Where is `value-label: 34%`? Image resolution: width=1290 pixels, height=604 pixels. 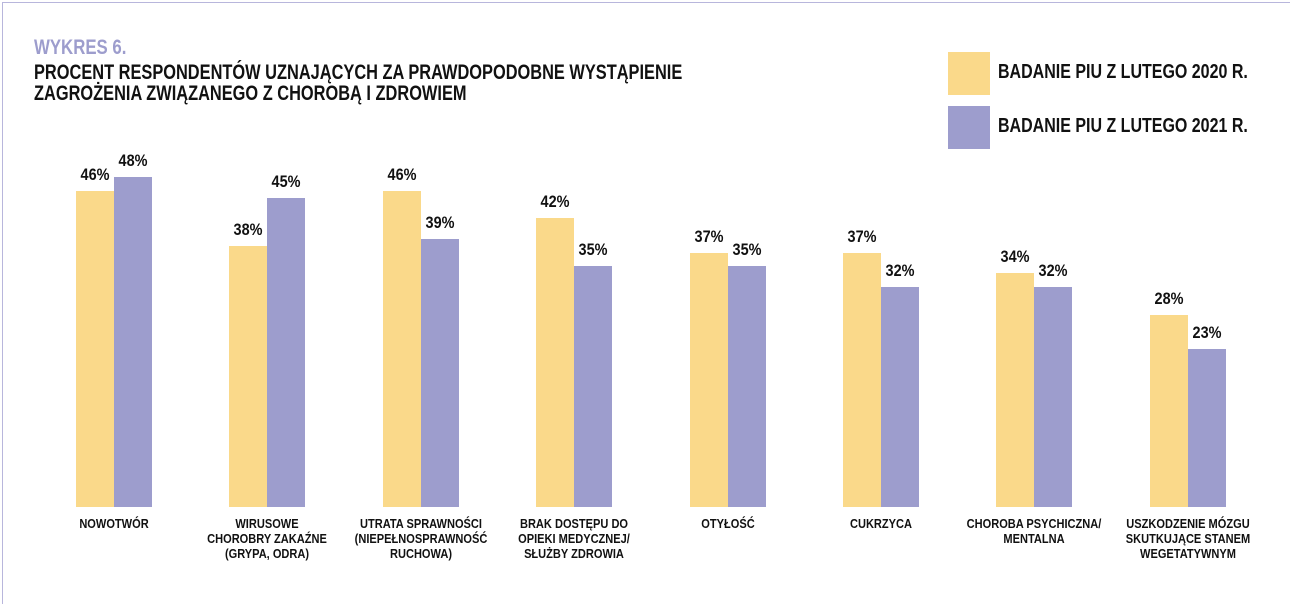
value-label: 34% is located at coordinates (1015, 257).